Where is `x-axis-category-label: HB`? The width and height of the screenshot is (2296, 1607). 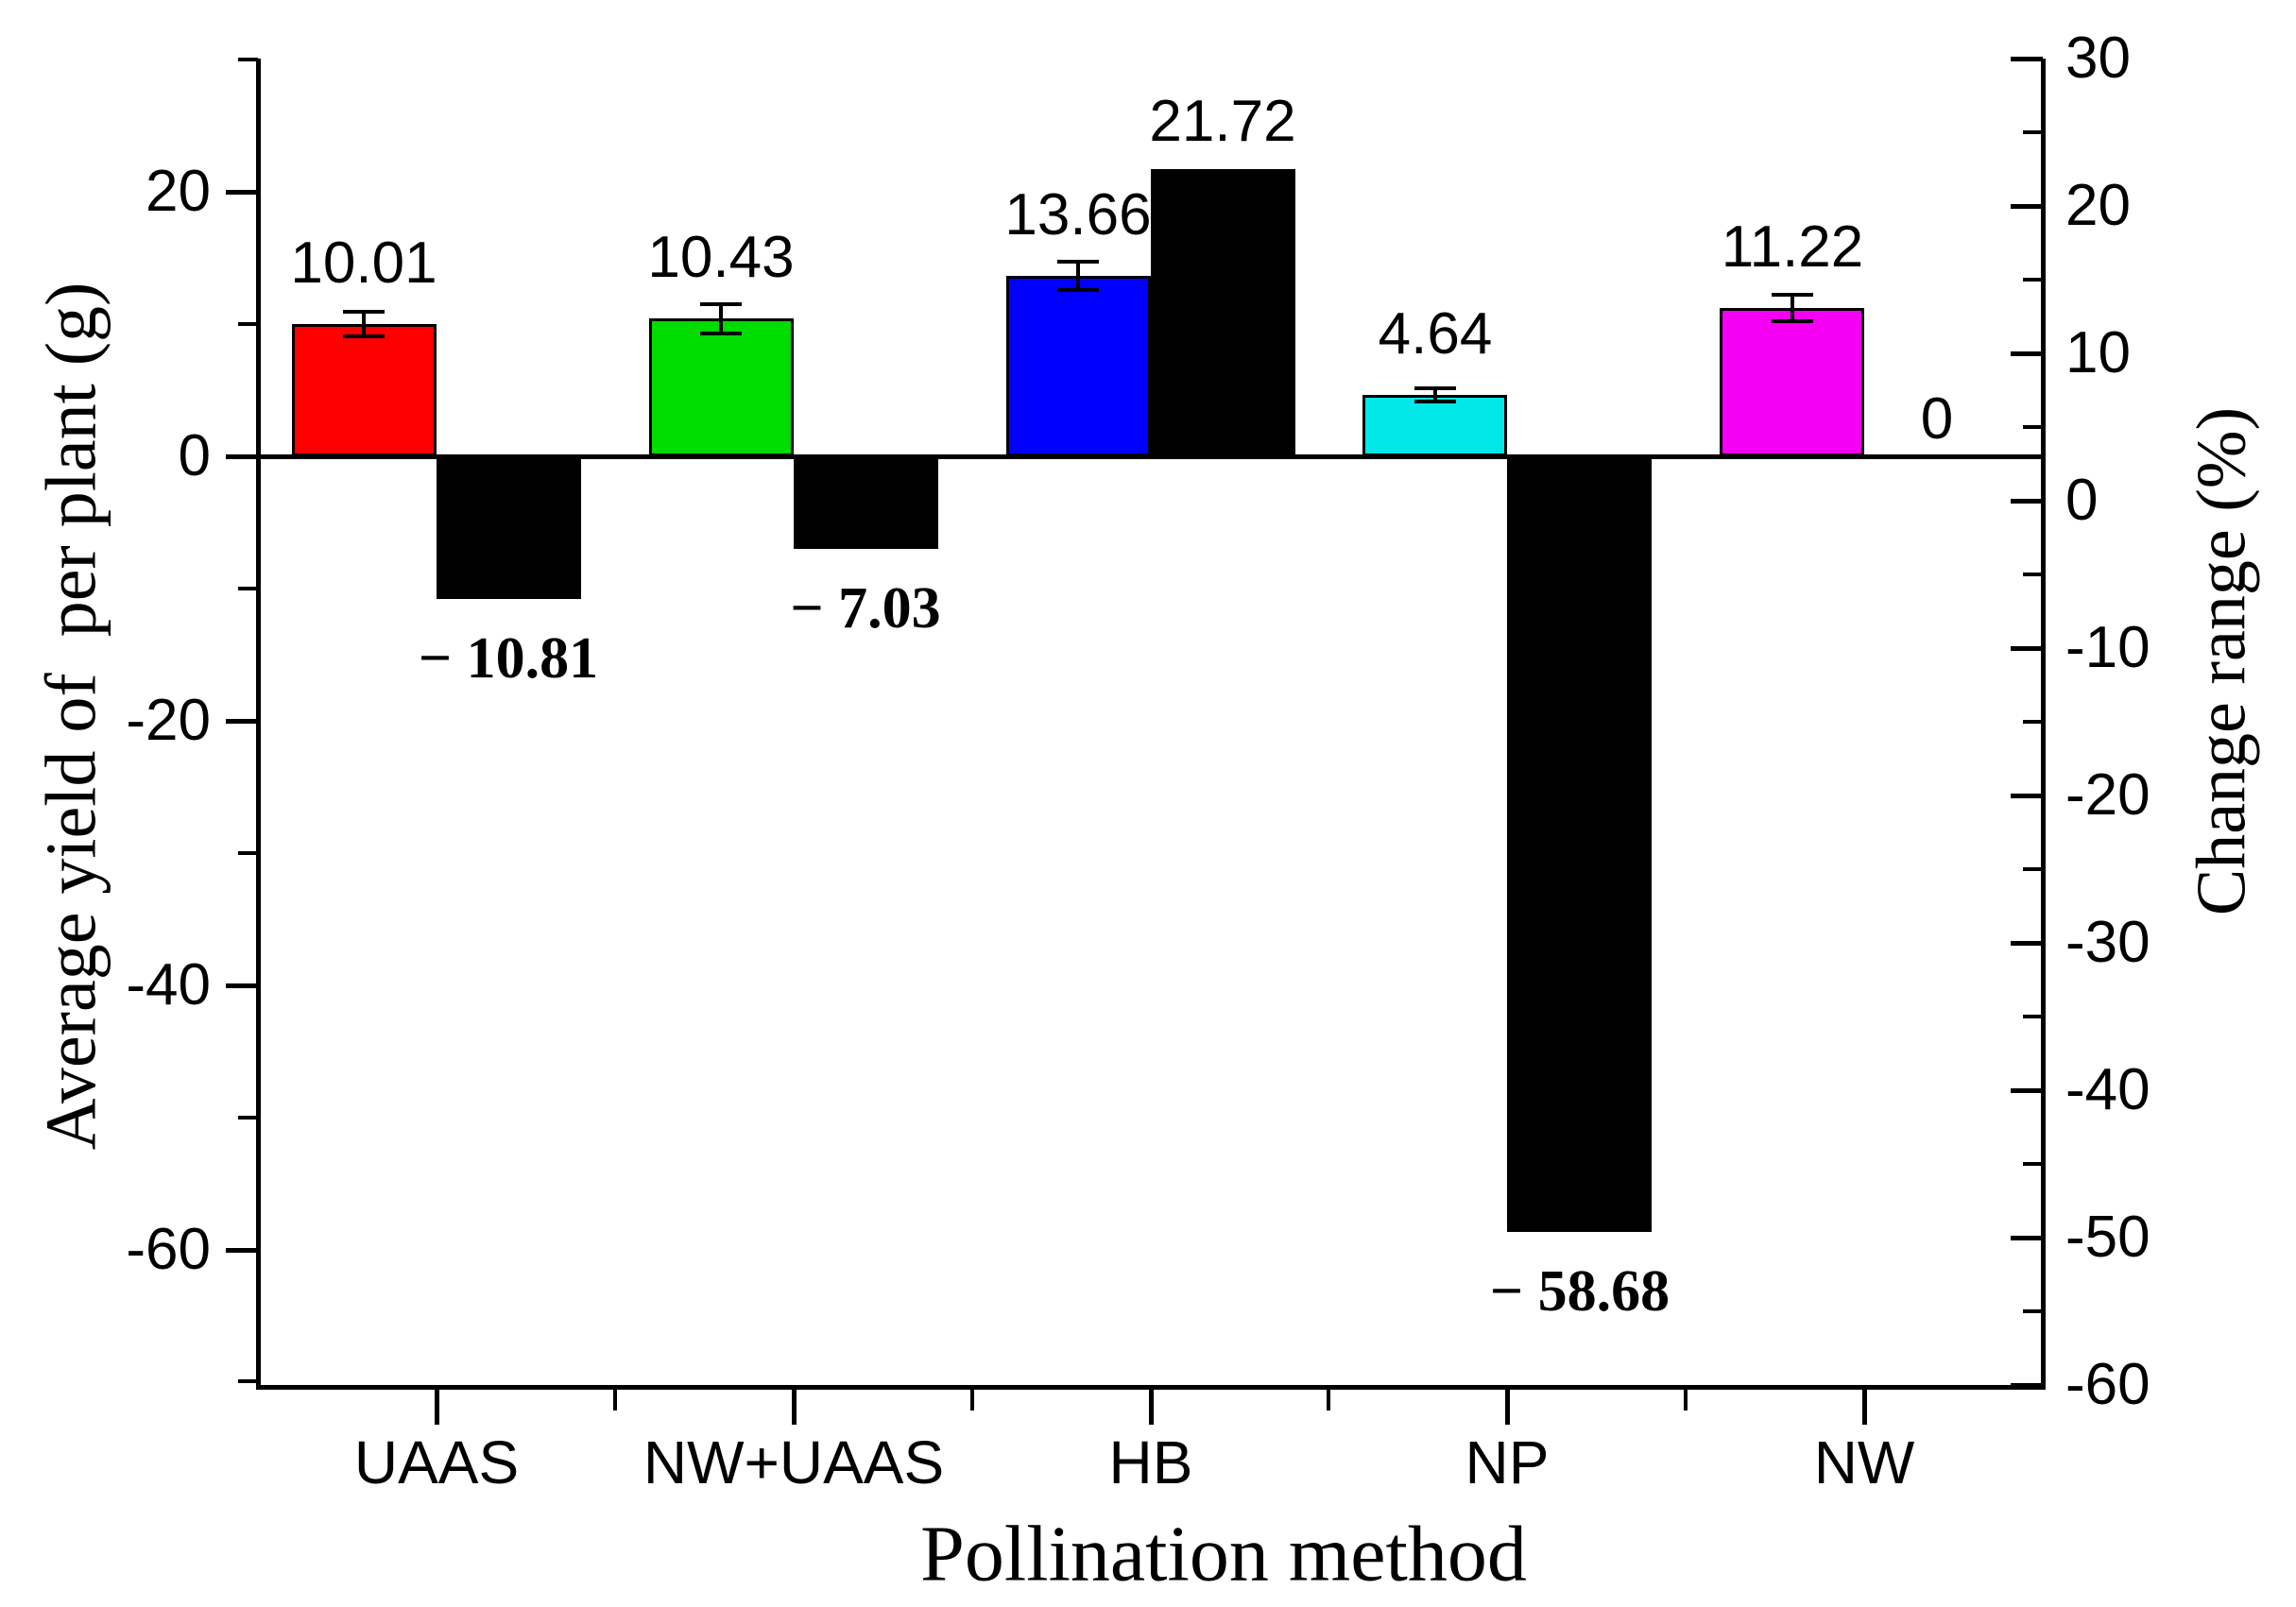
x-axis-category-label: HB is located at coordinates (1150, 1462).